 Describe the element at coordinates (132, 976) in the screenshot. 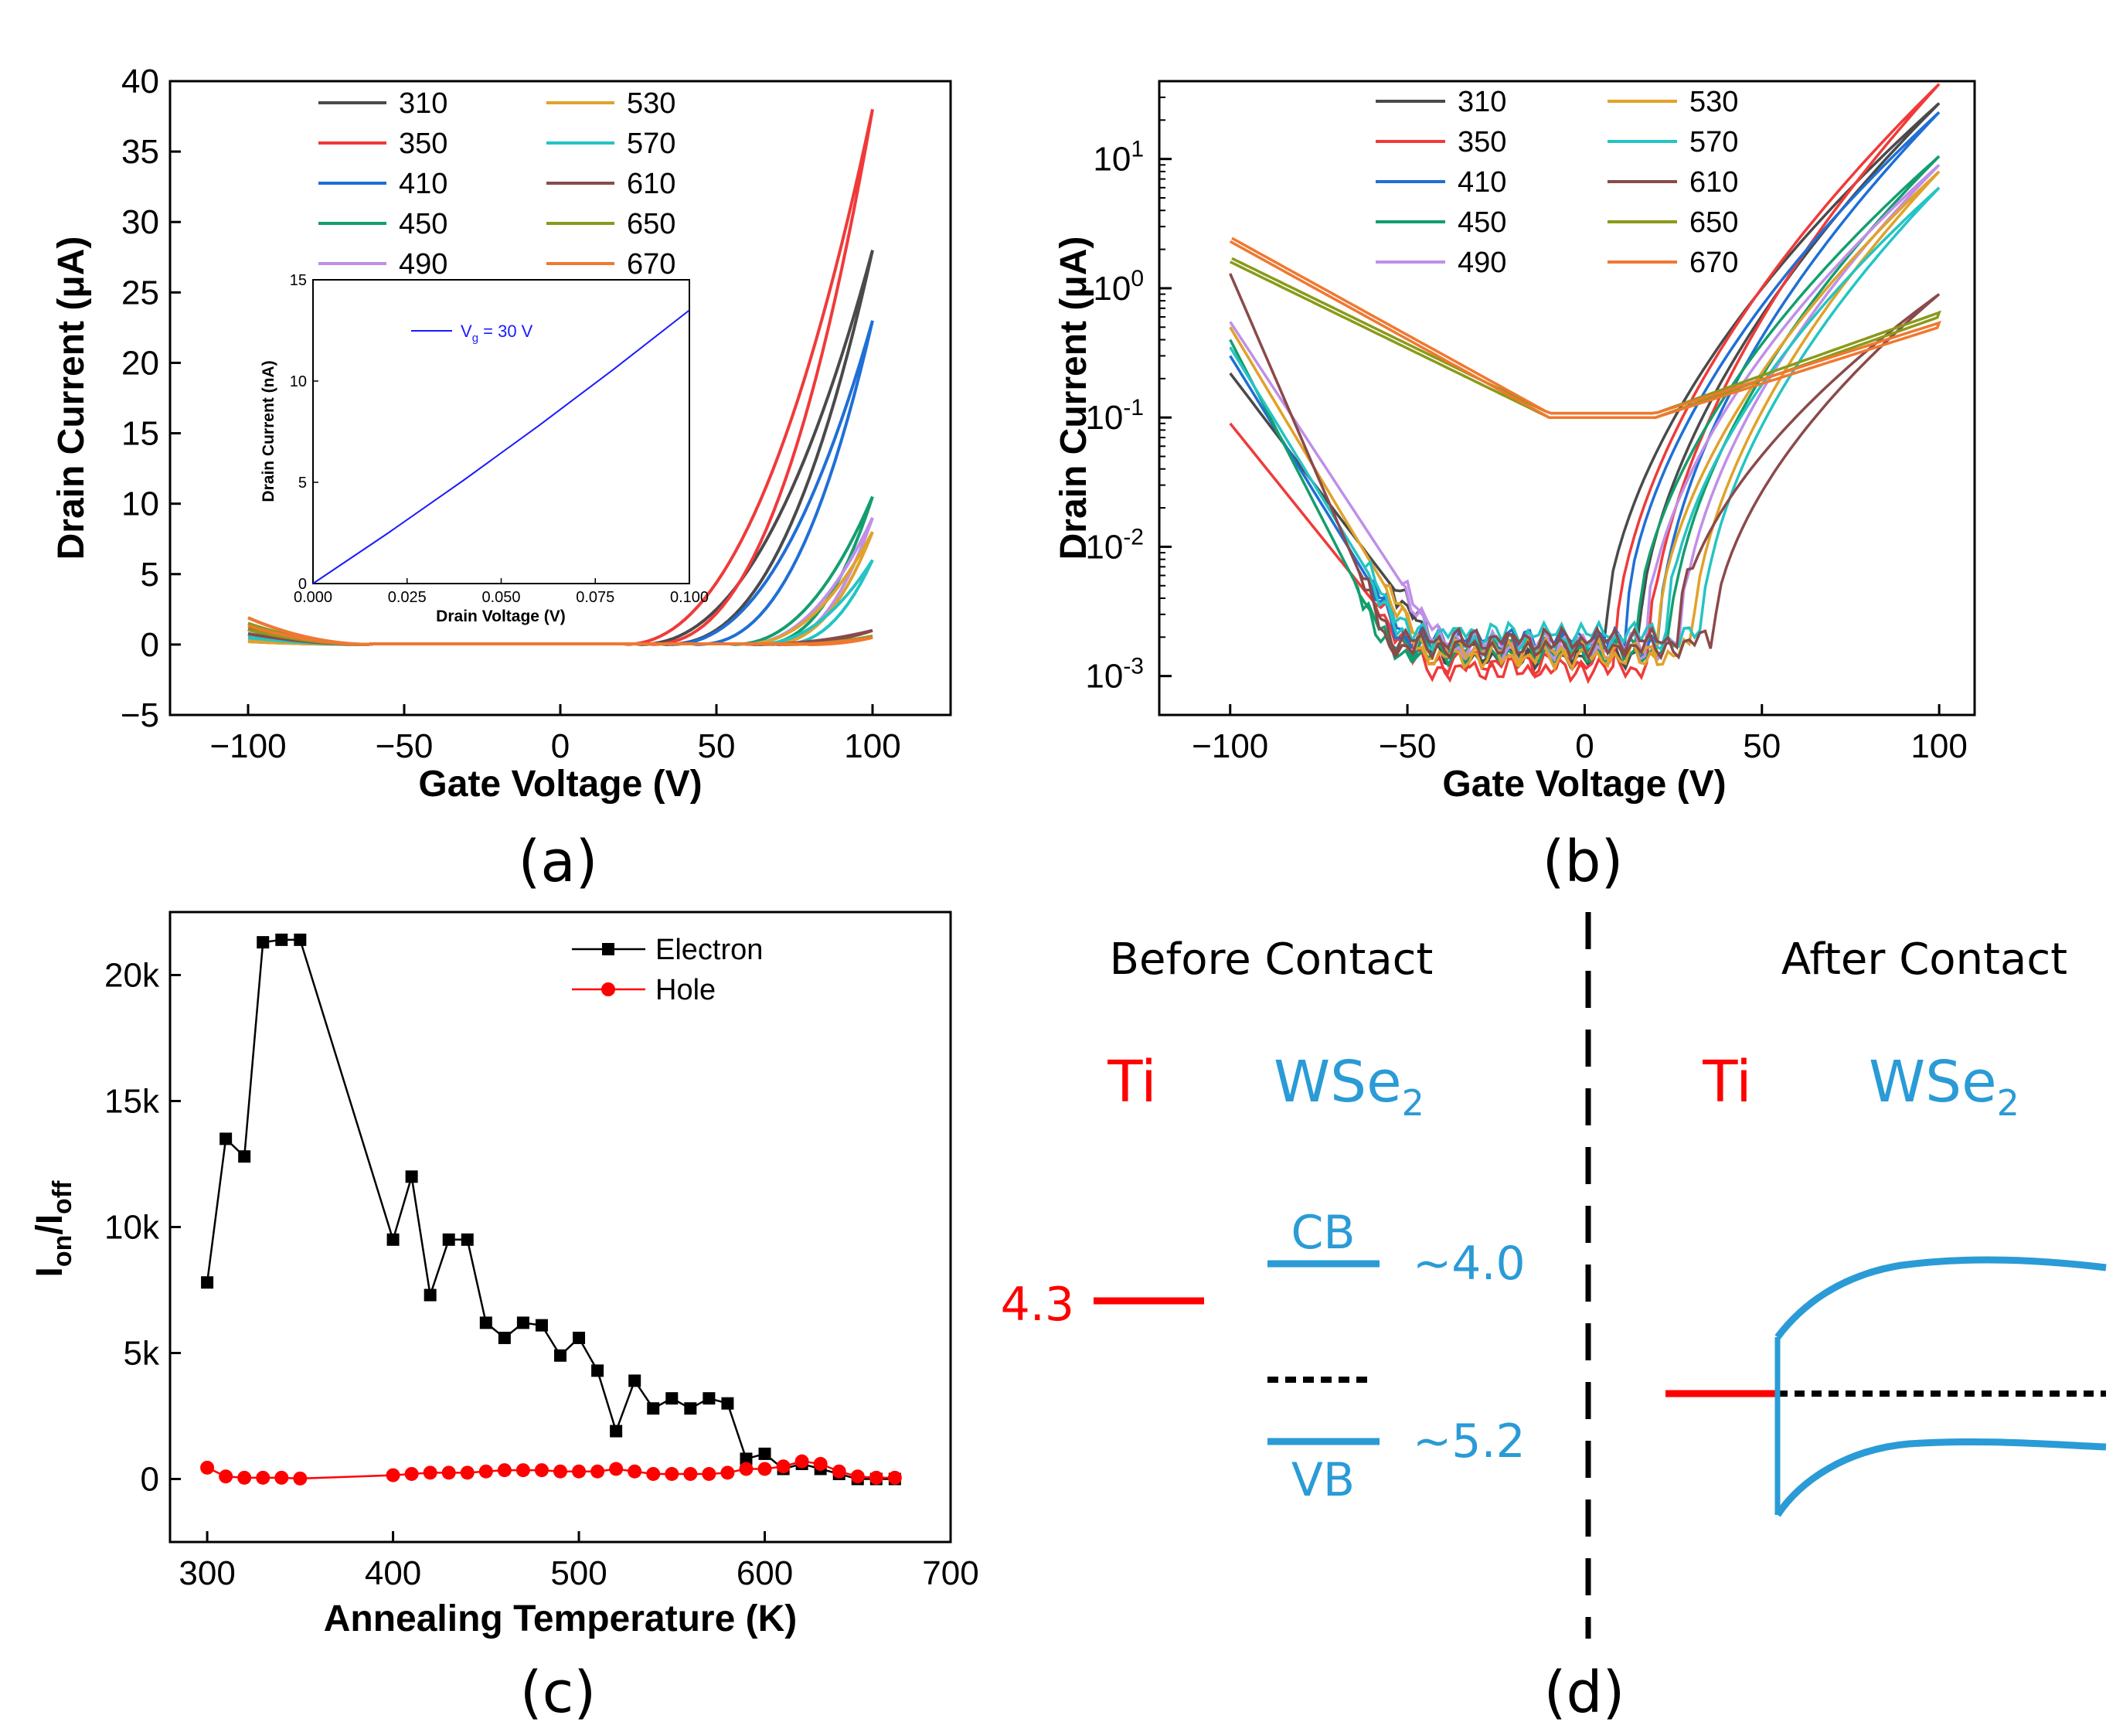

I see `y-tick-label: 20k` at that location.